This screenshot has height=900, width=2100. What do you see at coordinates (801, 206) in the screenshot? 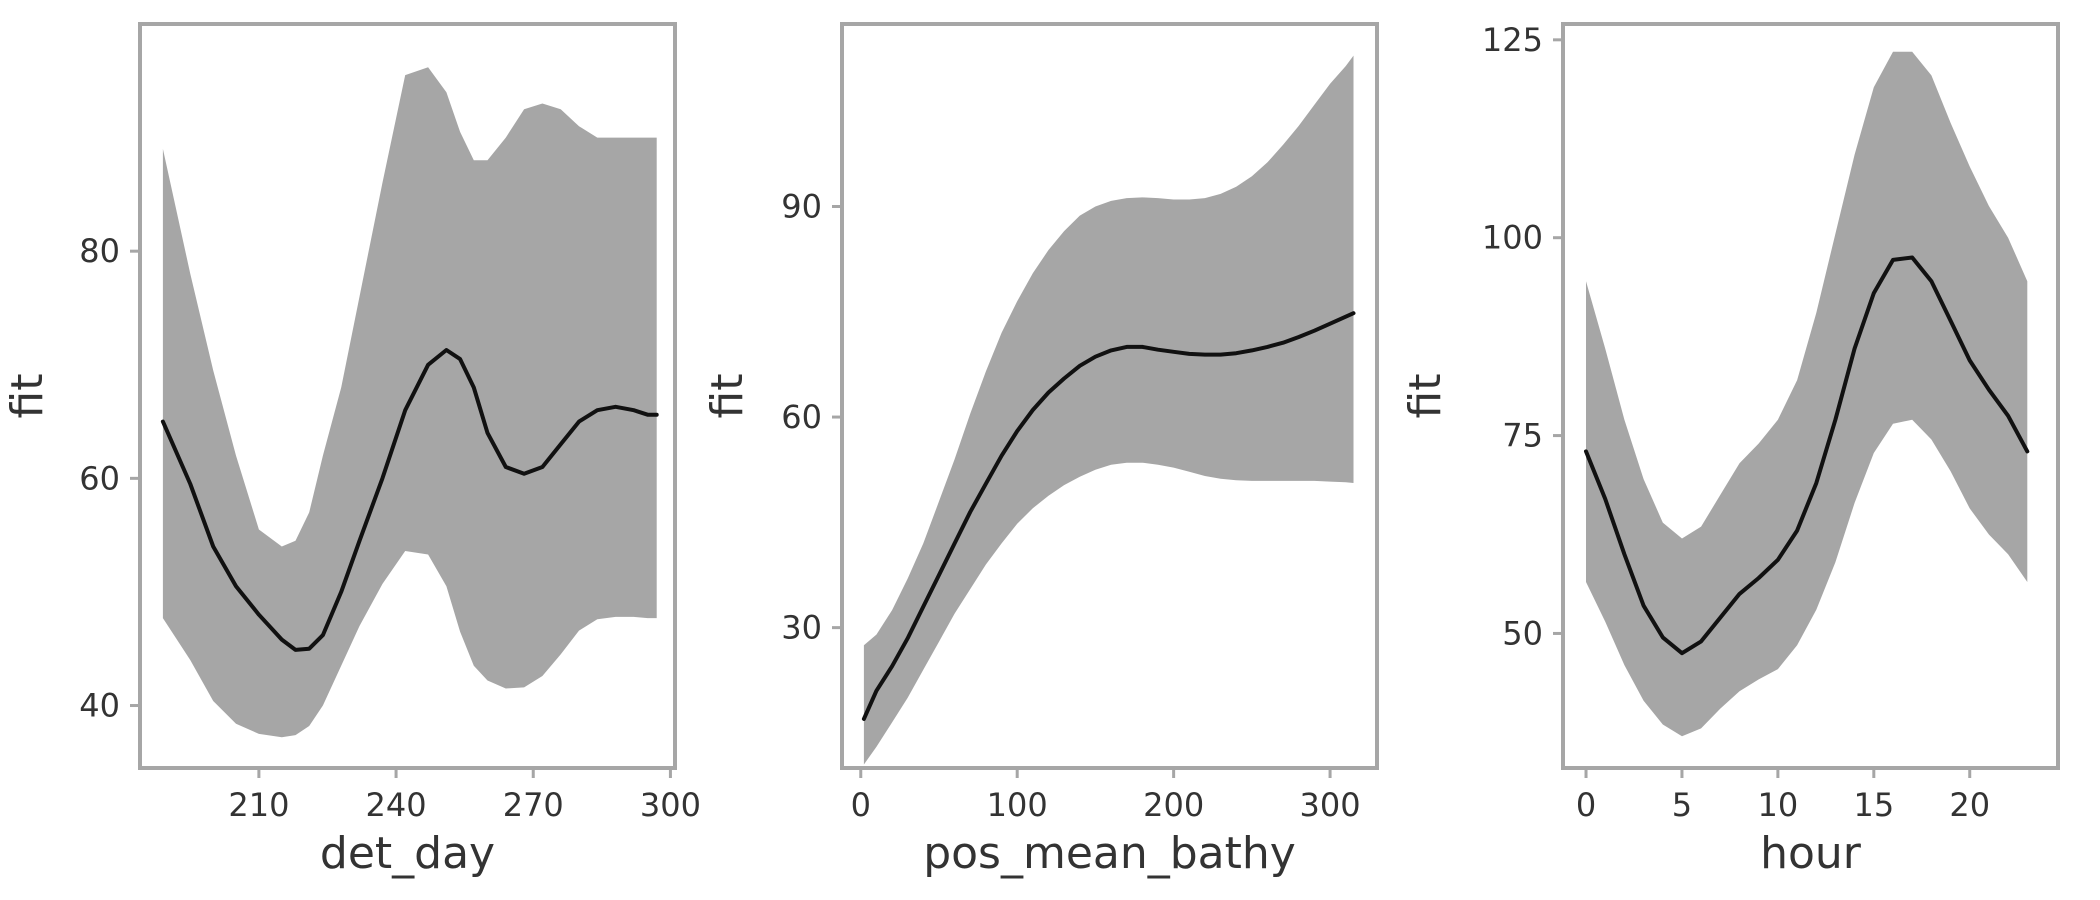
I see `y-tick-label: 90` at bounding box center [801, 206].